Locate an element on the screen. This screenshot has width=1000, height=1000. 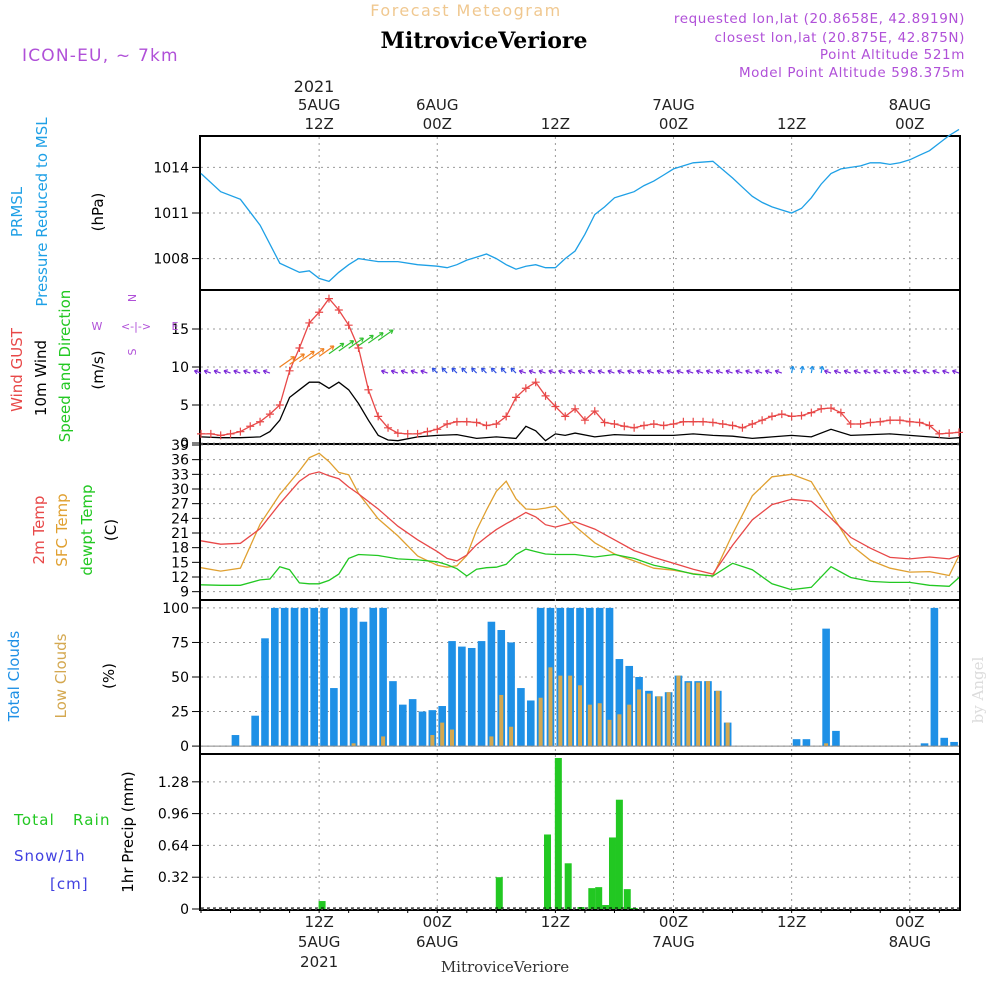
y-tick-label: 0 is located at coordinates (184, 910).